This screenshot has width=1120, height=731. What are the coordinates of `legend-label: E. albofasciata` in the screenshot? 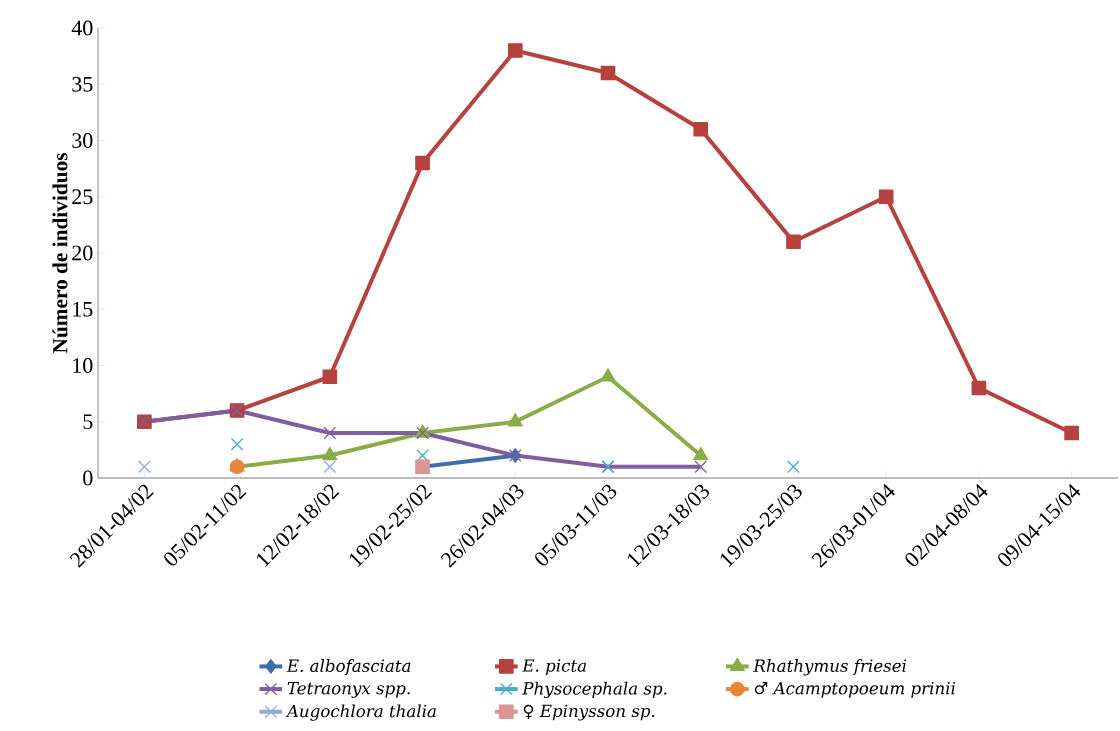 It's located at (348, 667).